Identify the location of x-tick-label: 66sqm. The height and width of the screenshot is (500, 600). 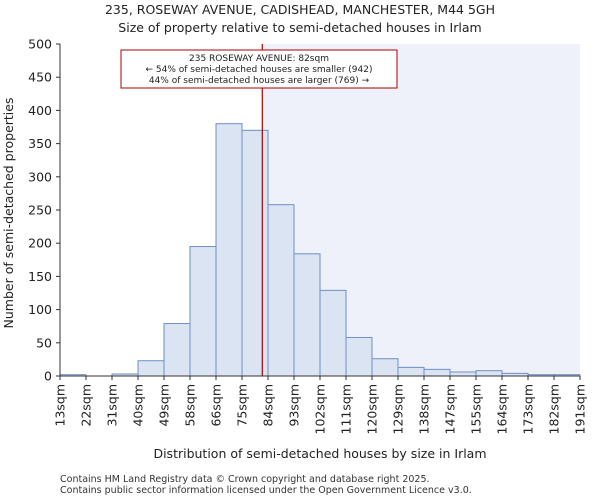
(216, 405).